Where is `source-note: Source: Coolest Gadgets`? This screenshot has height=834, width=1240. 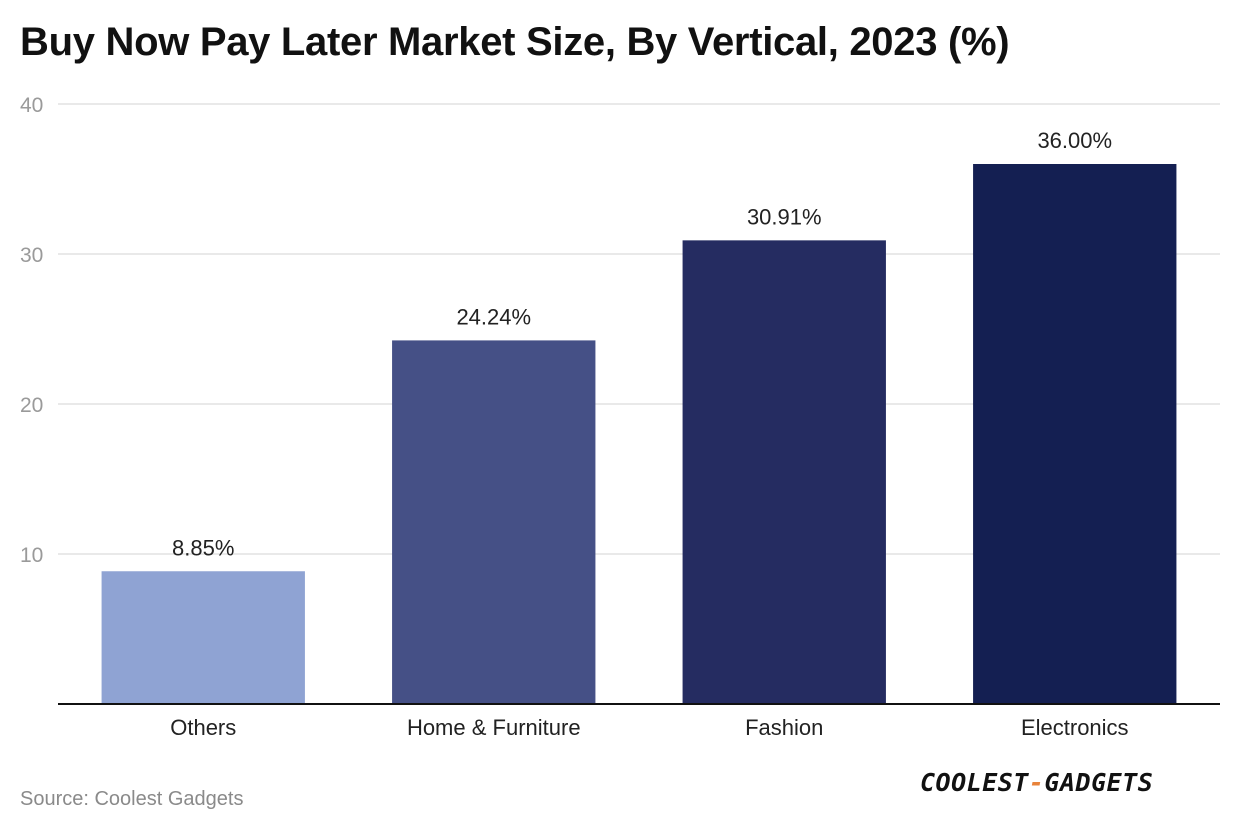
source-note: Source: Coolest Gadgets is located at coordinates (132, 799).